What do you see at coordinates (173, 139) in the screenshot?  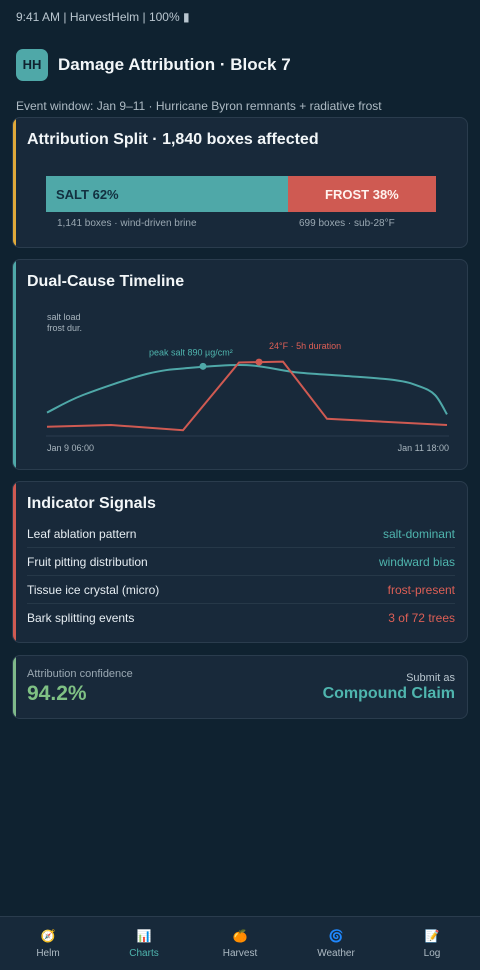 I see `split-card-title: Attribution Split · 1,840 boxes affected` at bounding box center [173, 139].